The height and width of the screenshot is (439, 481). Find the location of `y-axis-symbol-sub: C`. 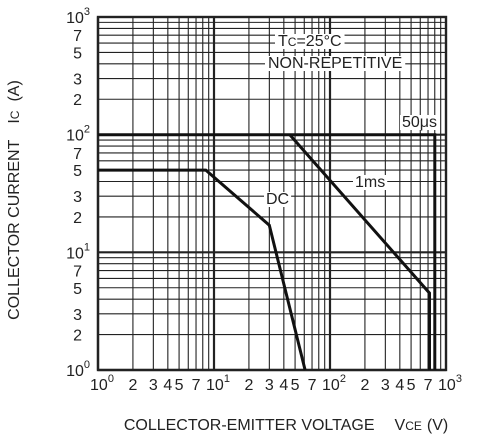

y-axis-symbol-sub: C is located at coordinates (15, 114).